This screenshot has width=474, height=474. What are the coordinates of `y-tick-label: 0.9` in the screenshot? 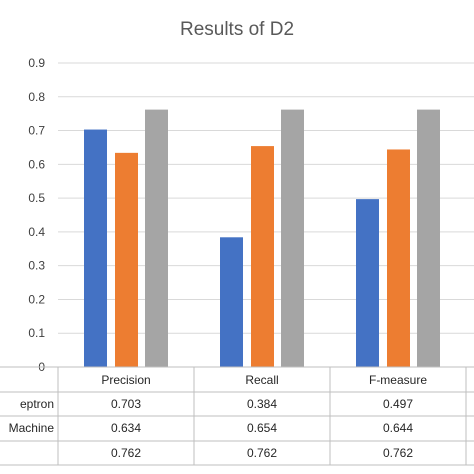 It's located at (36, 63).